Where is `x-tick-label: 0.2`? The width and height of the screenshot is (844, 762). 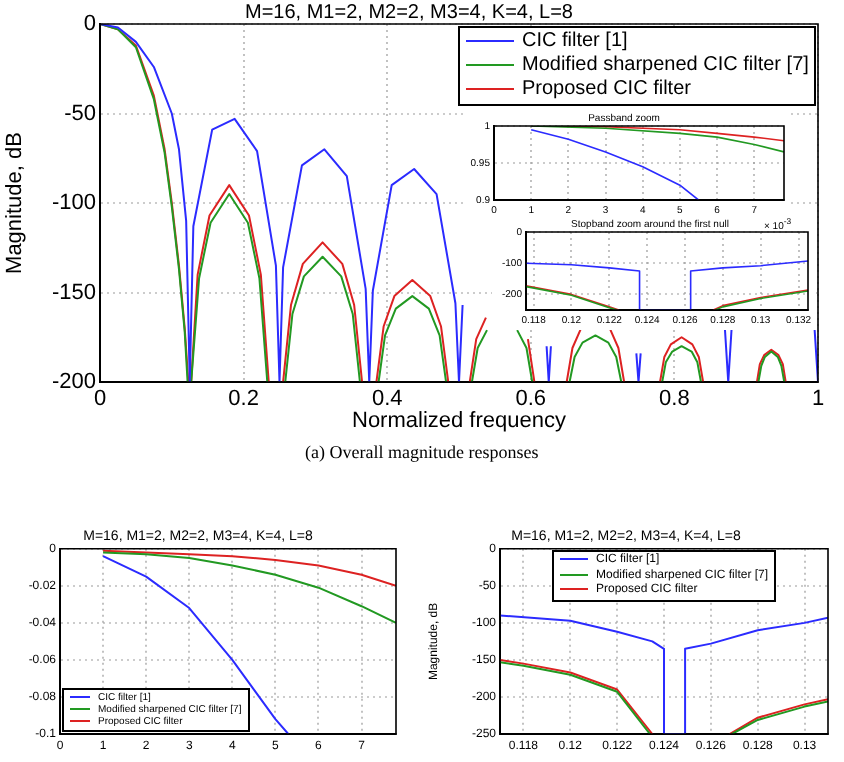
x-tick-label: 0.2 is located at coordinates (243, 399).